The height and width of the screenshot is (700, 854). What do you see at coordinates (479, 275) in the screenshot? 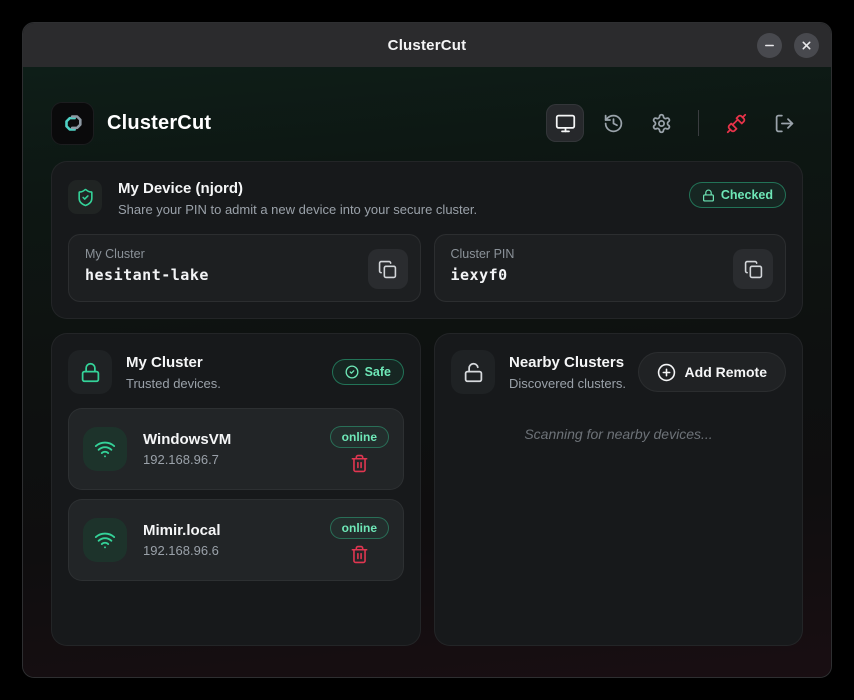
I see `cluster-pin-value: iexyf0` at bounding box center [479, 275].